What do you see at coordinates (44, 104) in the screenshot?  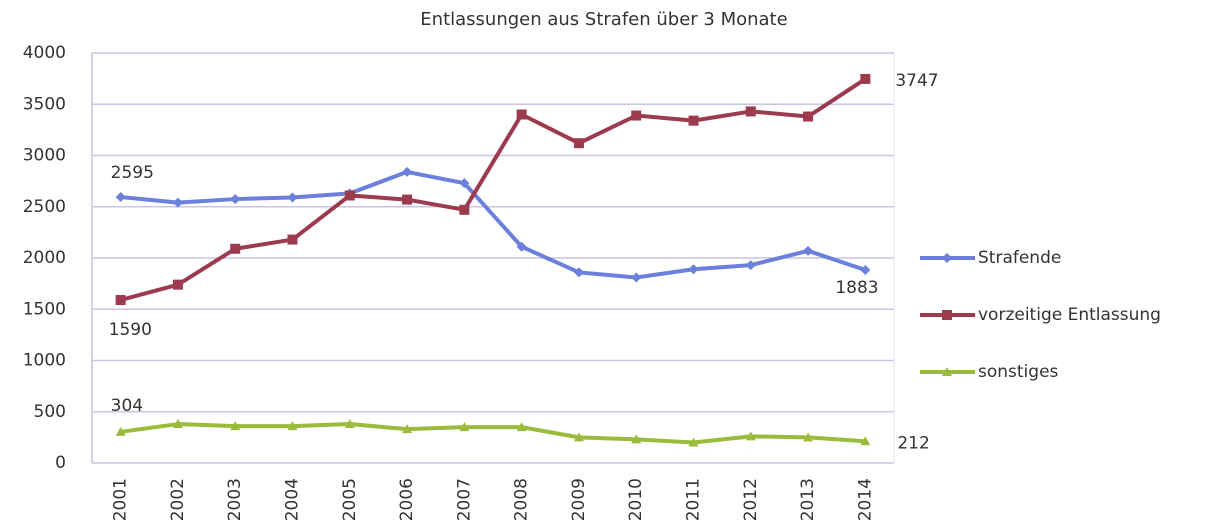 I see `y-tick-label: 3500` at bounding box center [44, 104].